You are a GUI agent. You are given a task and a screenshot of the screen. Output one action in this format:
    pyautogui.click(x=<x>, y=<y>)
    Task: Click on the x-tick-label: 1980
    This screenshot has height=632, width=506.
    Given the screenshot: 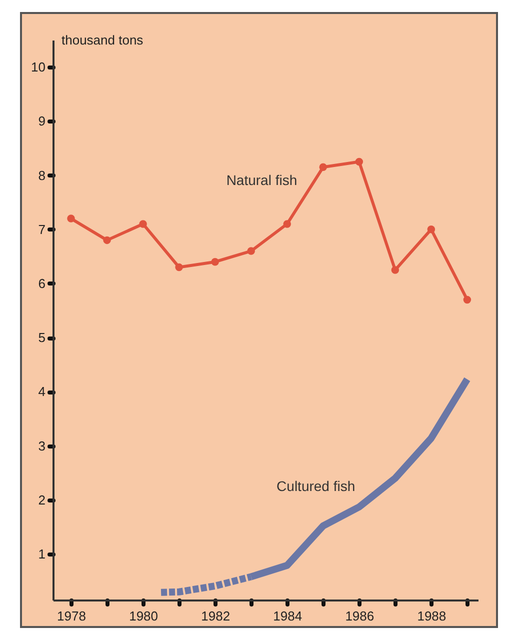 What is the action you would take?
    pyautogui.click(x=143, y=616)
    